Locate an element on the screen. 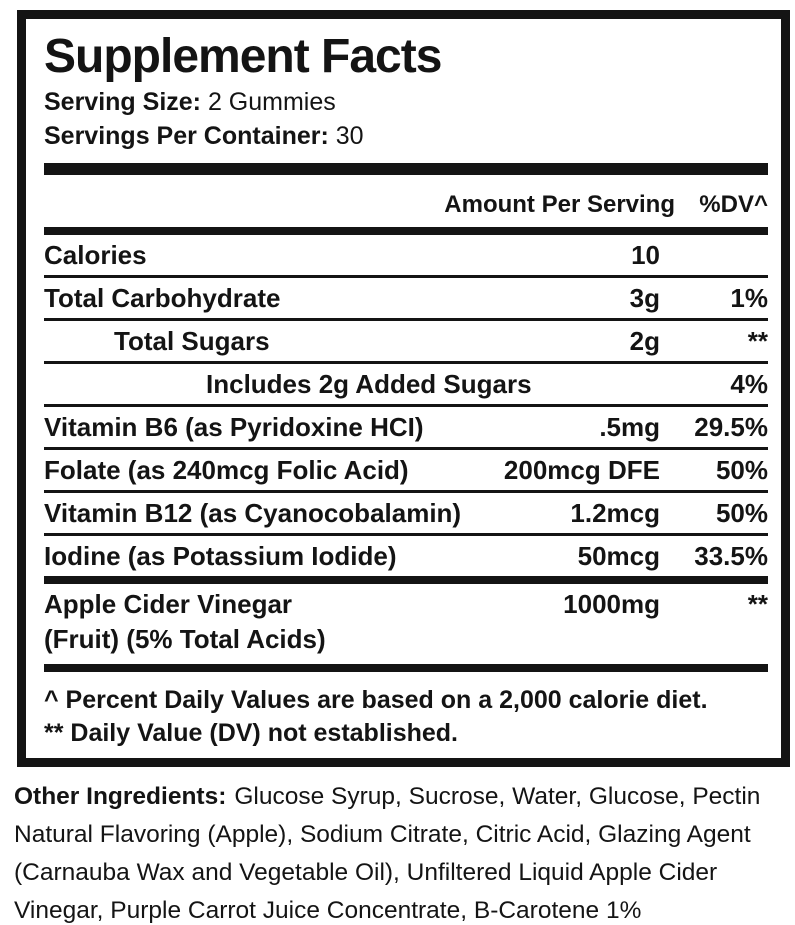 The image size is (795, 925). nutrient-name: Folate (as 240mcg Folic Acid) is located at coordinates (226, 470).